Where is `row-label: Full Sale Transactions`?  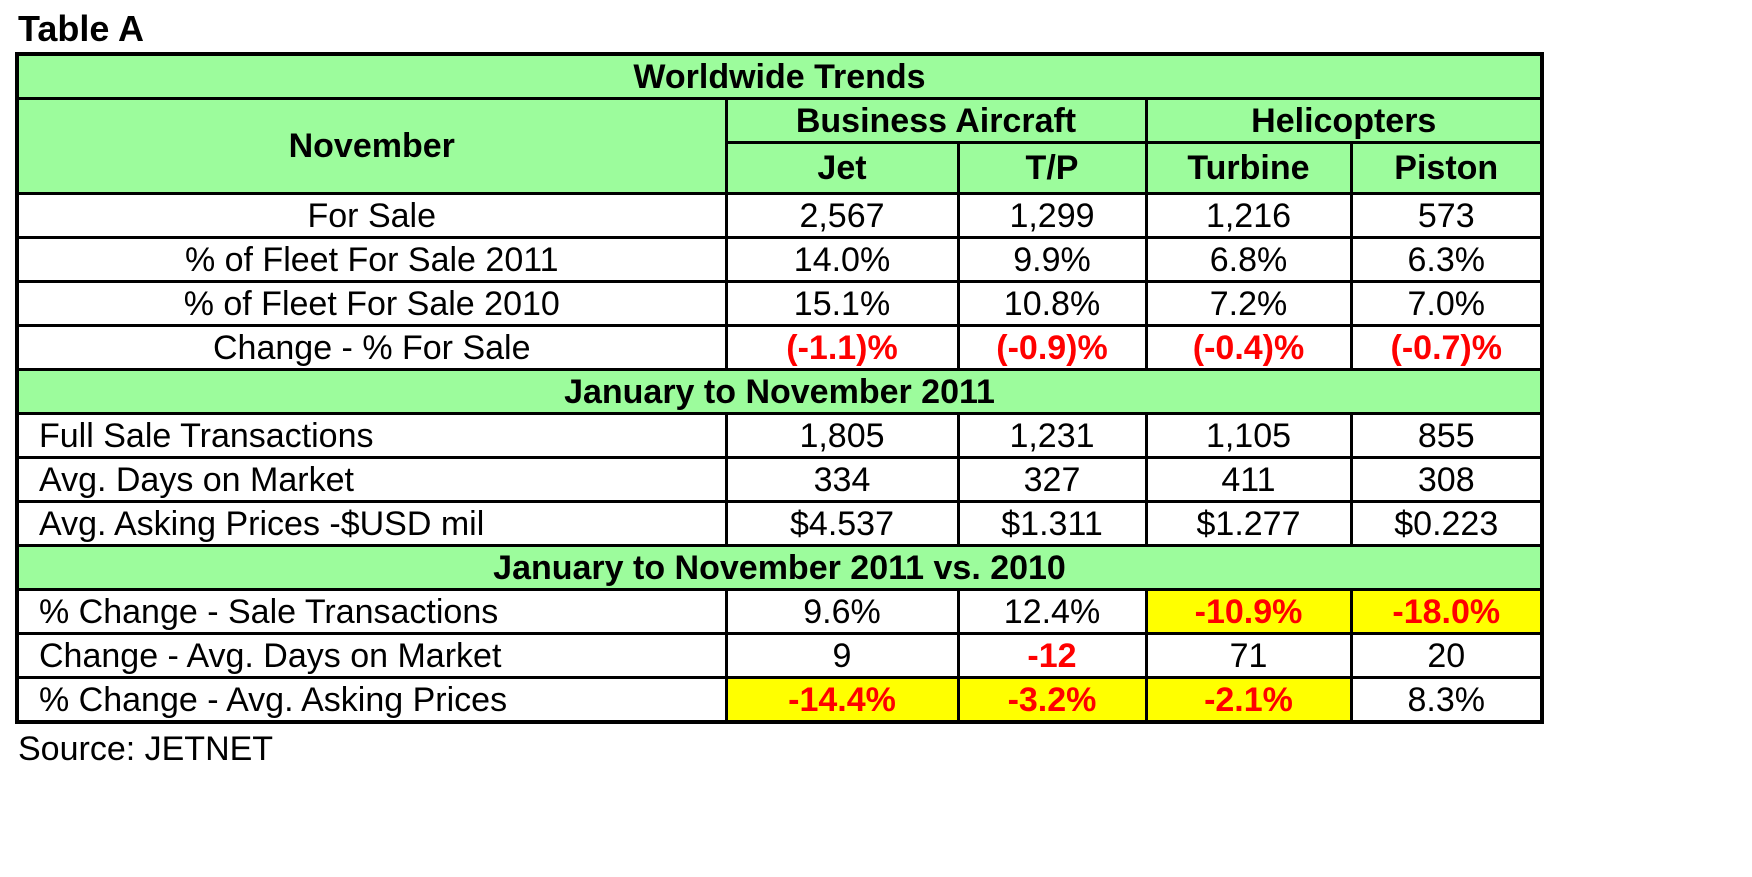 row-label: Full Sale Transactions is located at coordinates (371, 435).